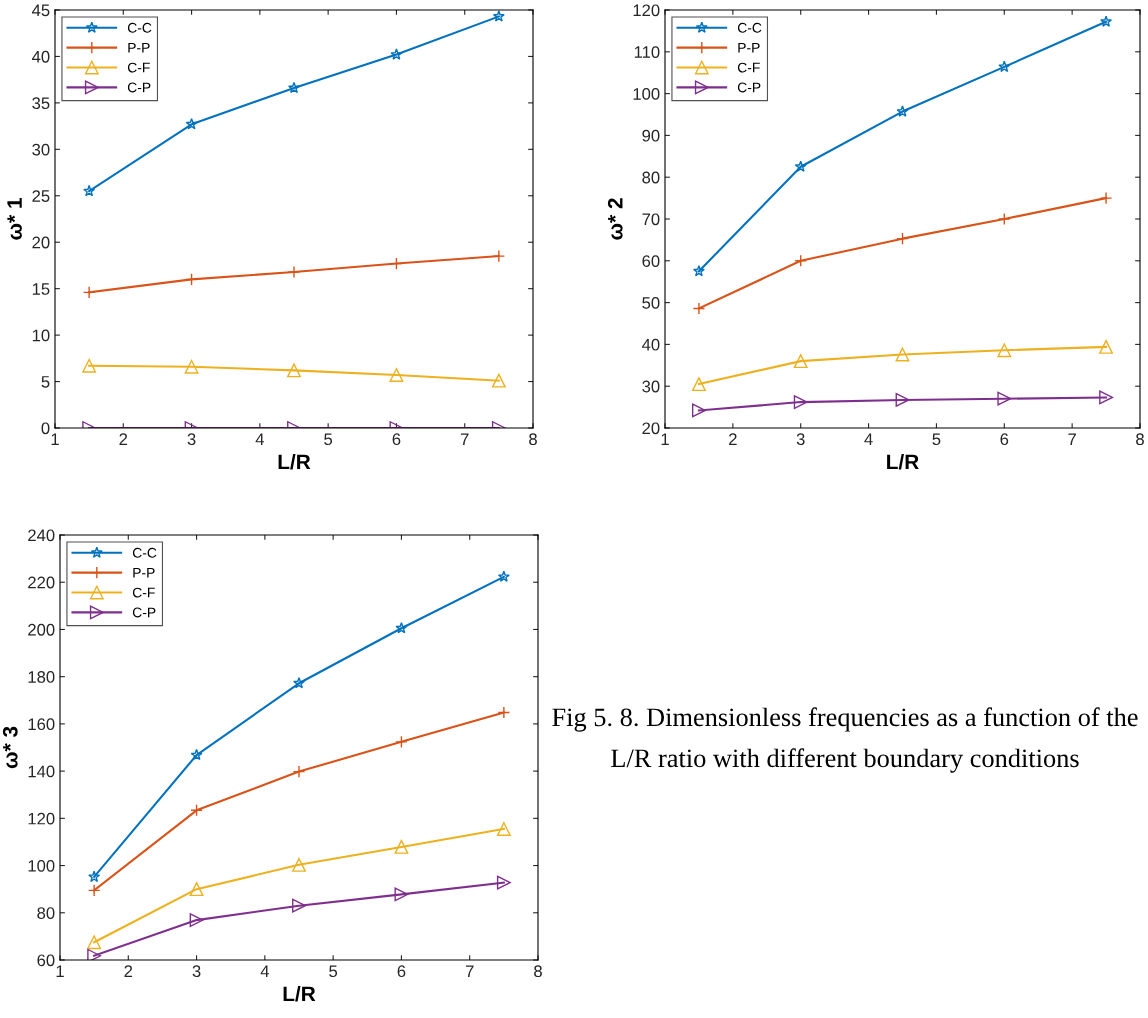 The height and width of the screenshot is (1018, 1148). What do you see at coordinates (41, 196) in the screenshot?
I see `y-tick-label: 25` at bounding box center [41, 196].